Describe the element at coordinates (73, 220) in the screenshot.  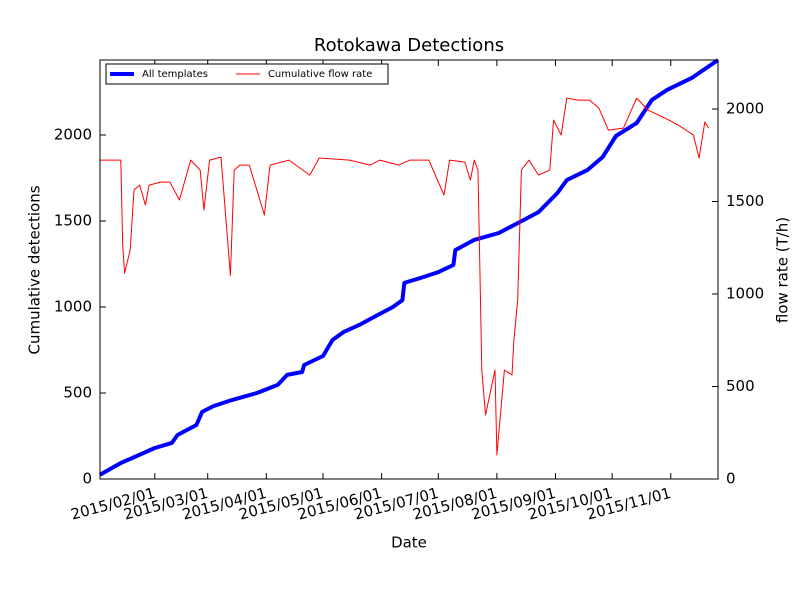
I see `y-tick-label: 1500` at that location.